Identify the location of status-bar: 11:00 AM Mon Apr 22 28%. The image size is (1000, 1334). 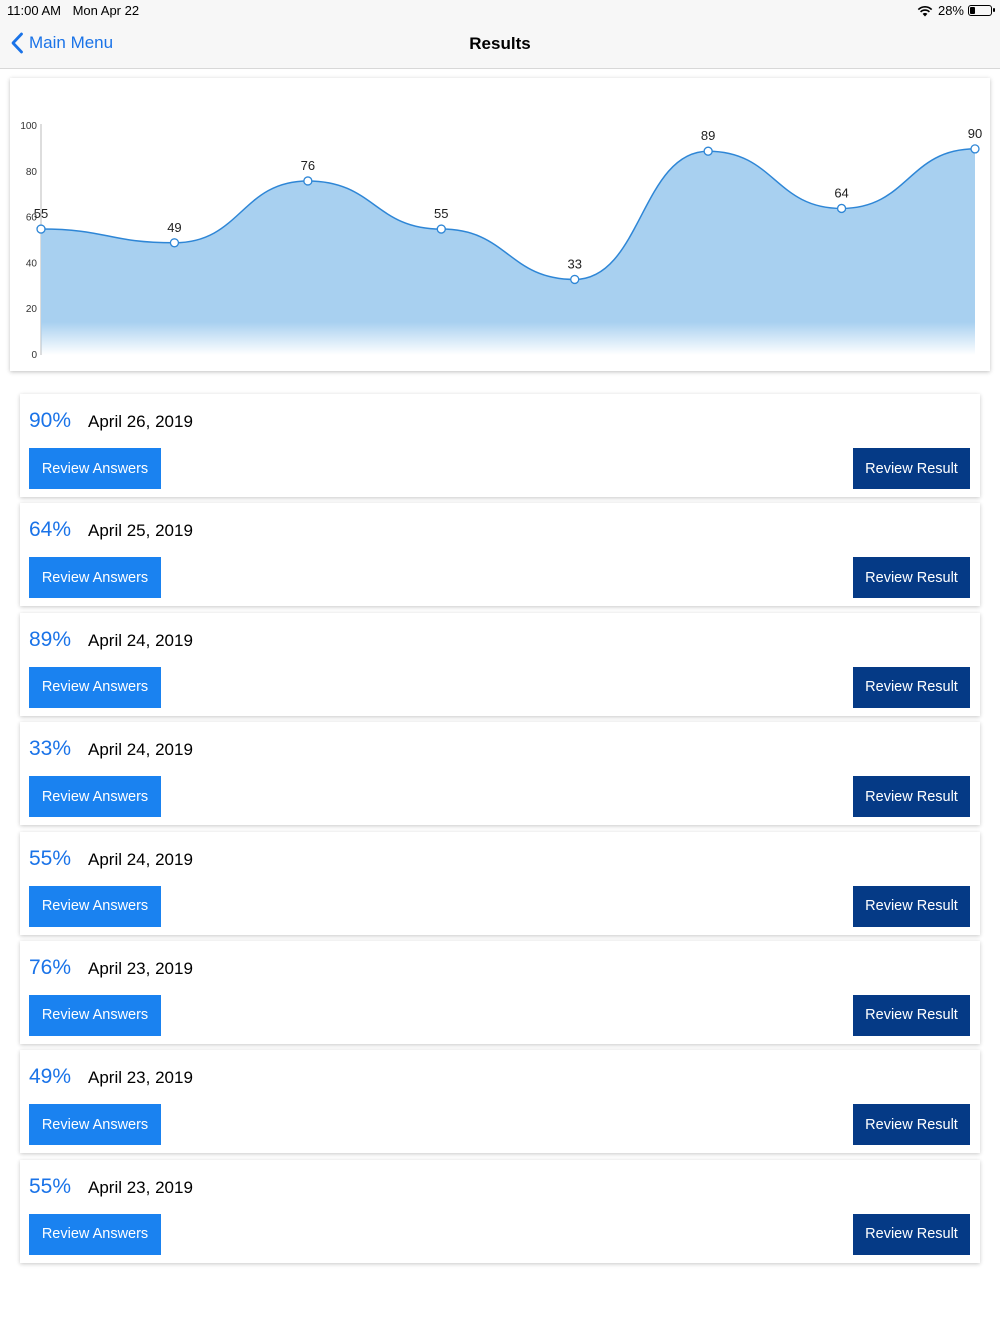
(500, 10).